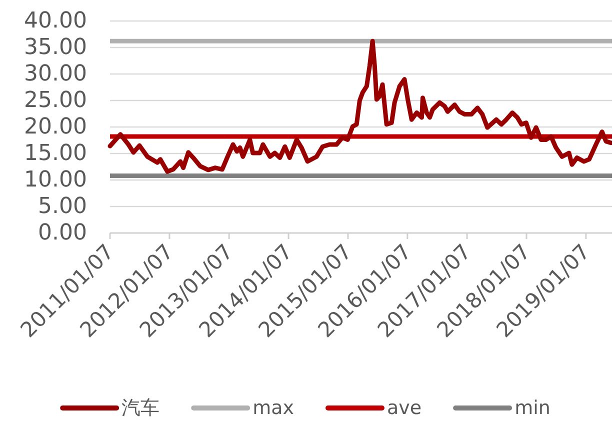 The image size is (613, 421). I want to click on legend-label: ave, so click(404, 408).